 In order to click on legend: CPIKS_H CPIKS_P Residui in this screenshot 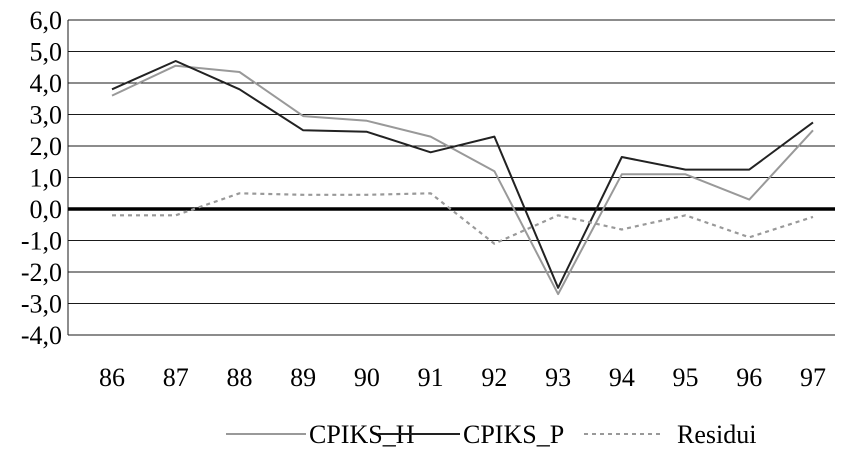, I will do `click(491, 434)`.